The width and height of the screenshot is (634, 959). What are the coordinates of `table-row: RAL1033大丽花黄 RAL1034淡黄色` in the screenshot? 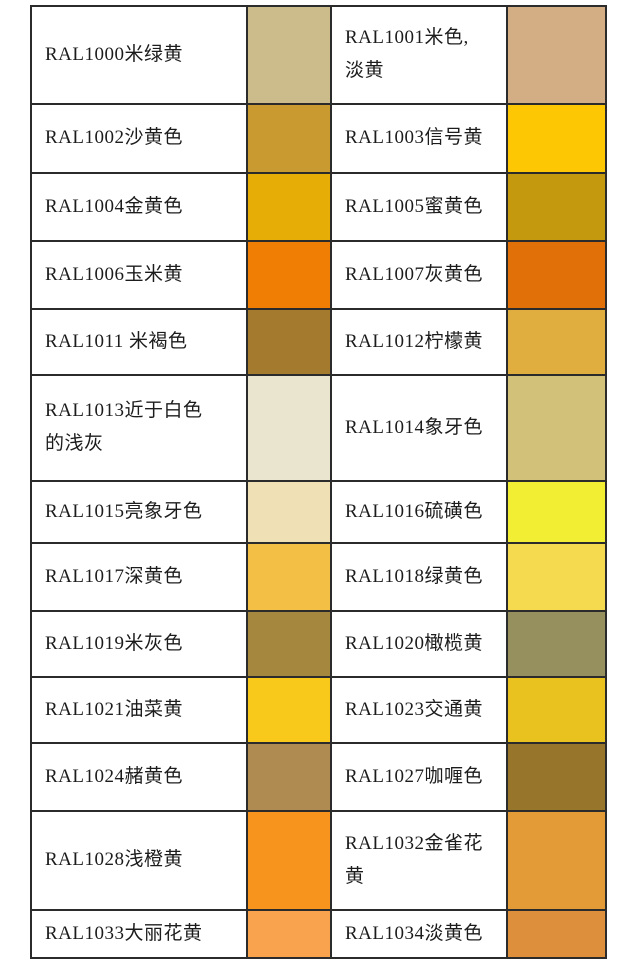 It's located at (318, 934).